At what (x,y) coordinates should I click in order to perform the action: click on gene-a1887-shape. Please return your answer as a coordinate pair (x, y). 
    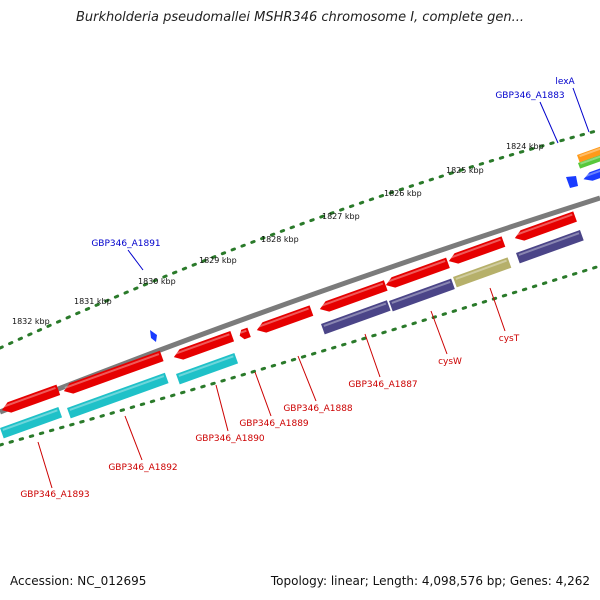
    Looking at the image, I should click on (356, 317).